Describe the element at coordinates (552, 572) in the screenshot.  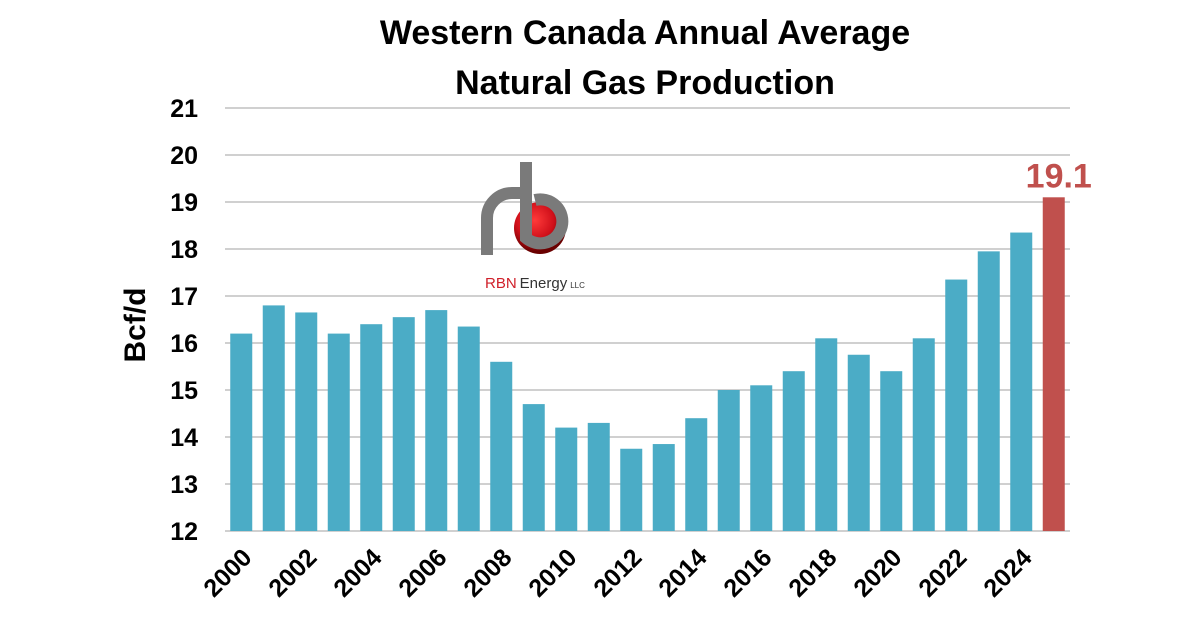
I see `x-tick-label: 2010` at that location.